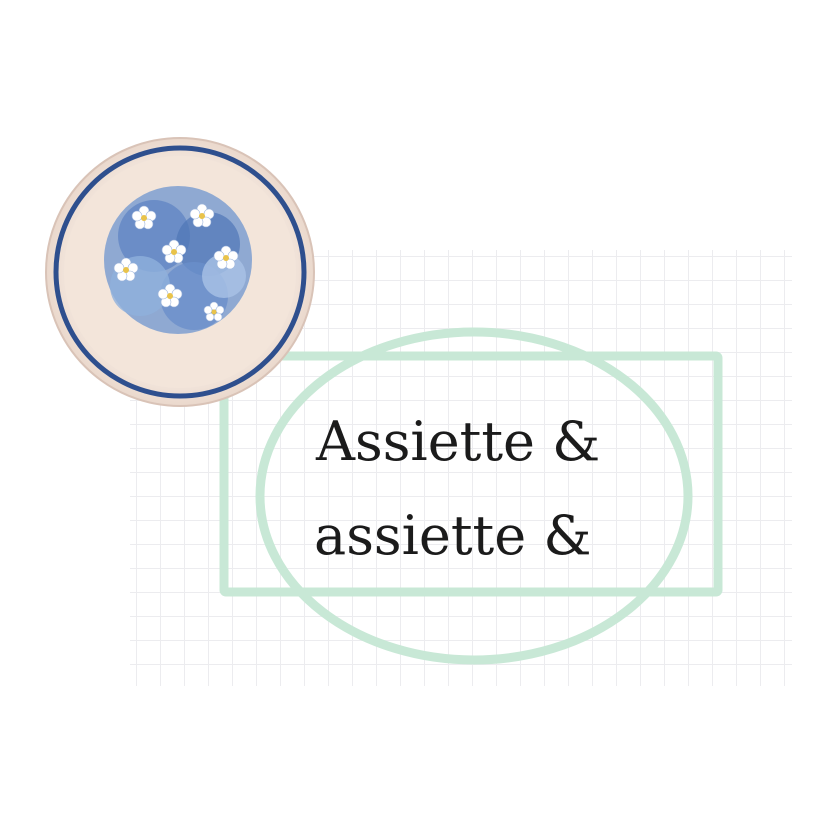 The width and height of the screenshot is (828, 828). Describe the element at coordinates (480, 536) in the screenshot. I see `title-line-2: assiette &` at that location.